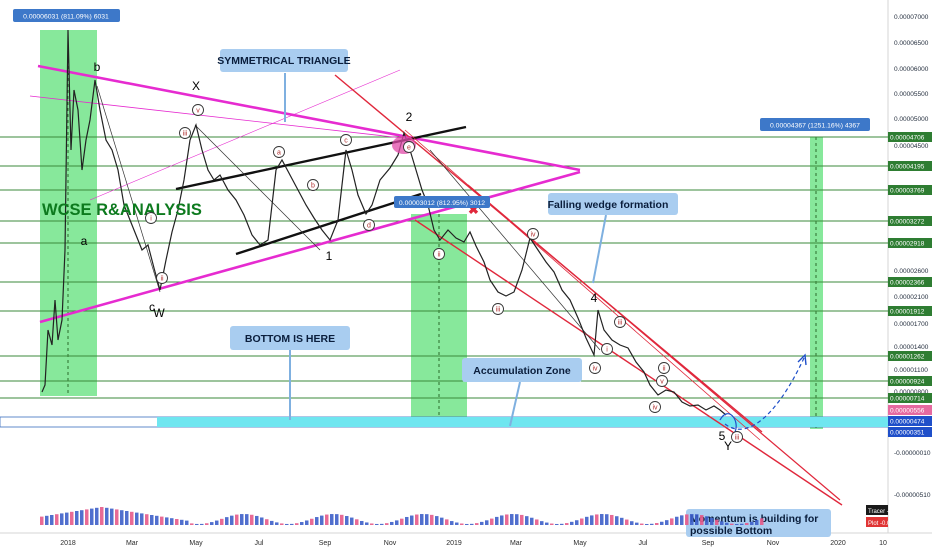  Describe the element at coordinates (613, 204) in the screenshot. I see `callout-falling-wedge` at that location.